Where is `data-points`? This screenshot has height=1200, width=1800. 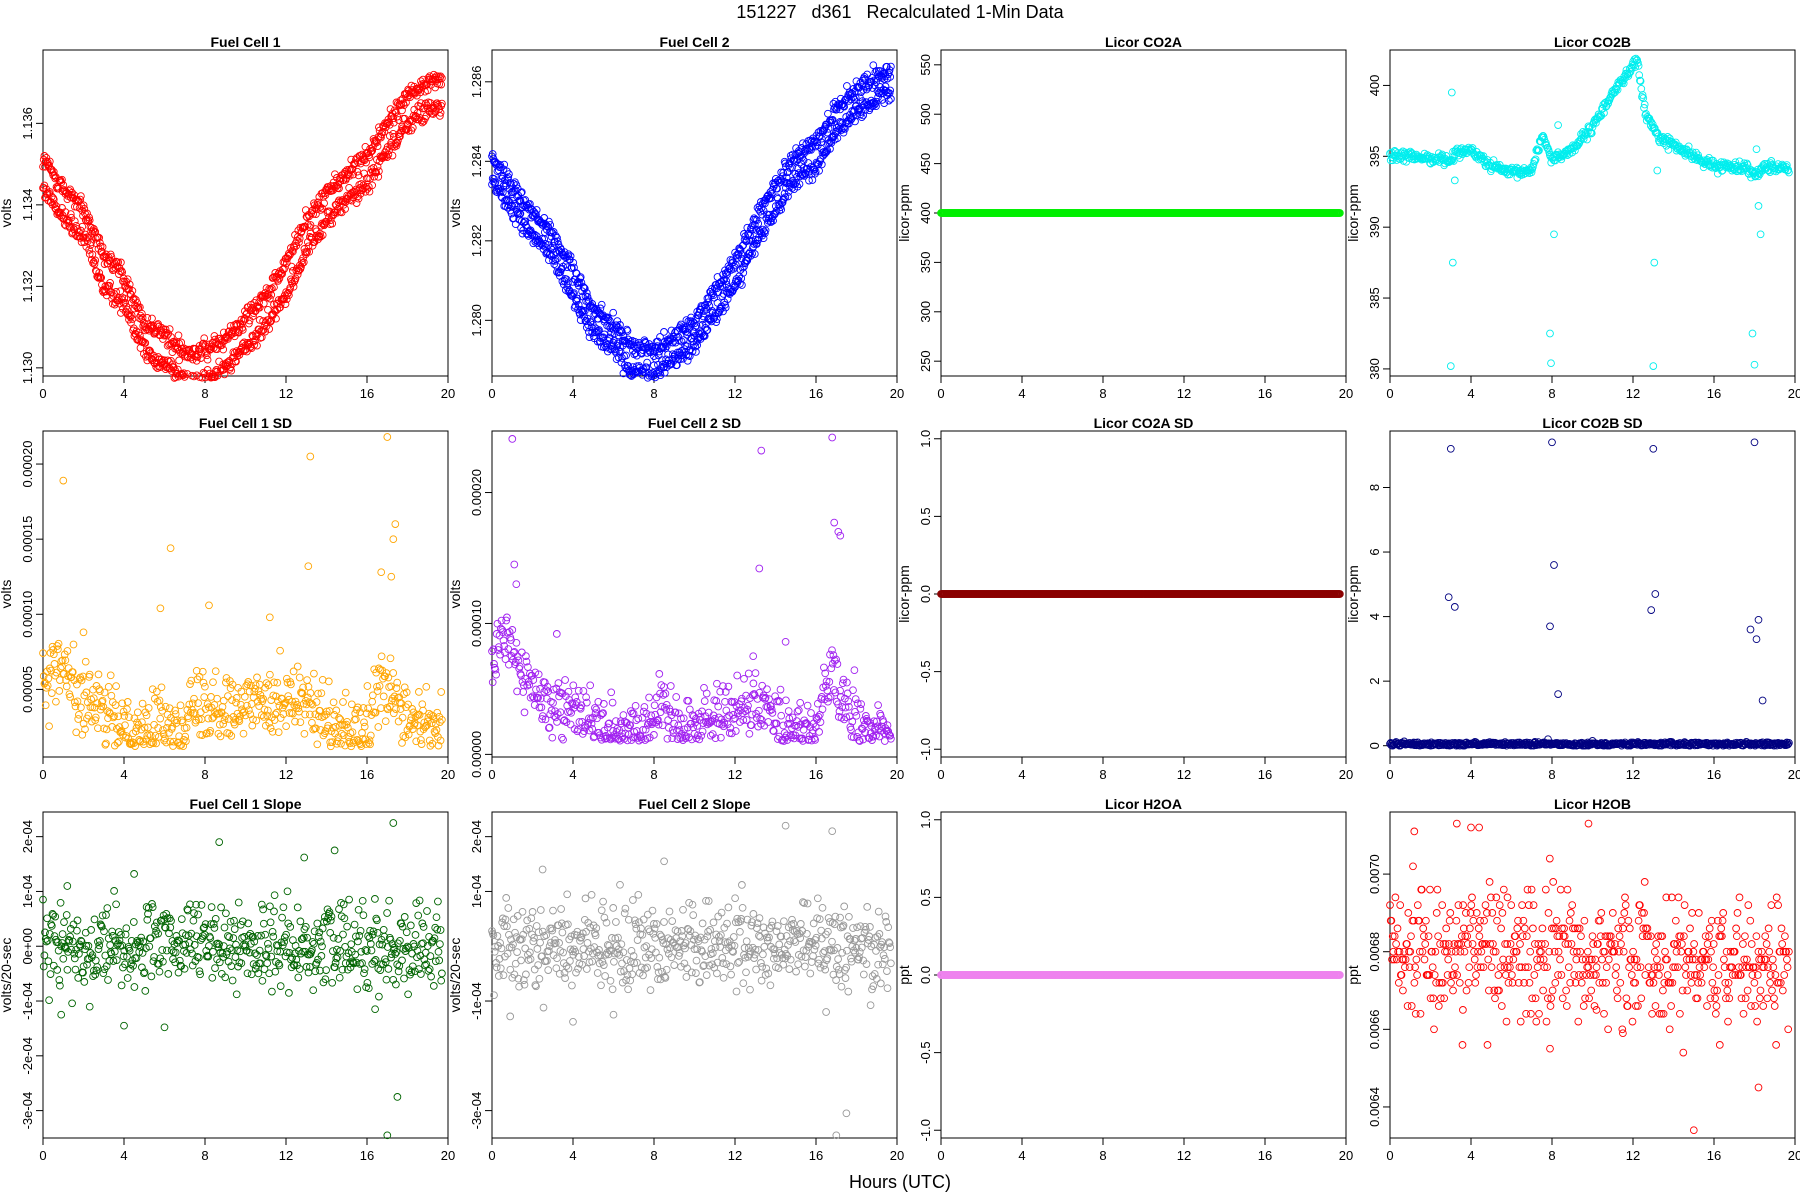 data-points is located at coordinates (691, 221).